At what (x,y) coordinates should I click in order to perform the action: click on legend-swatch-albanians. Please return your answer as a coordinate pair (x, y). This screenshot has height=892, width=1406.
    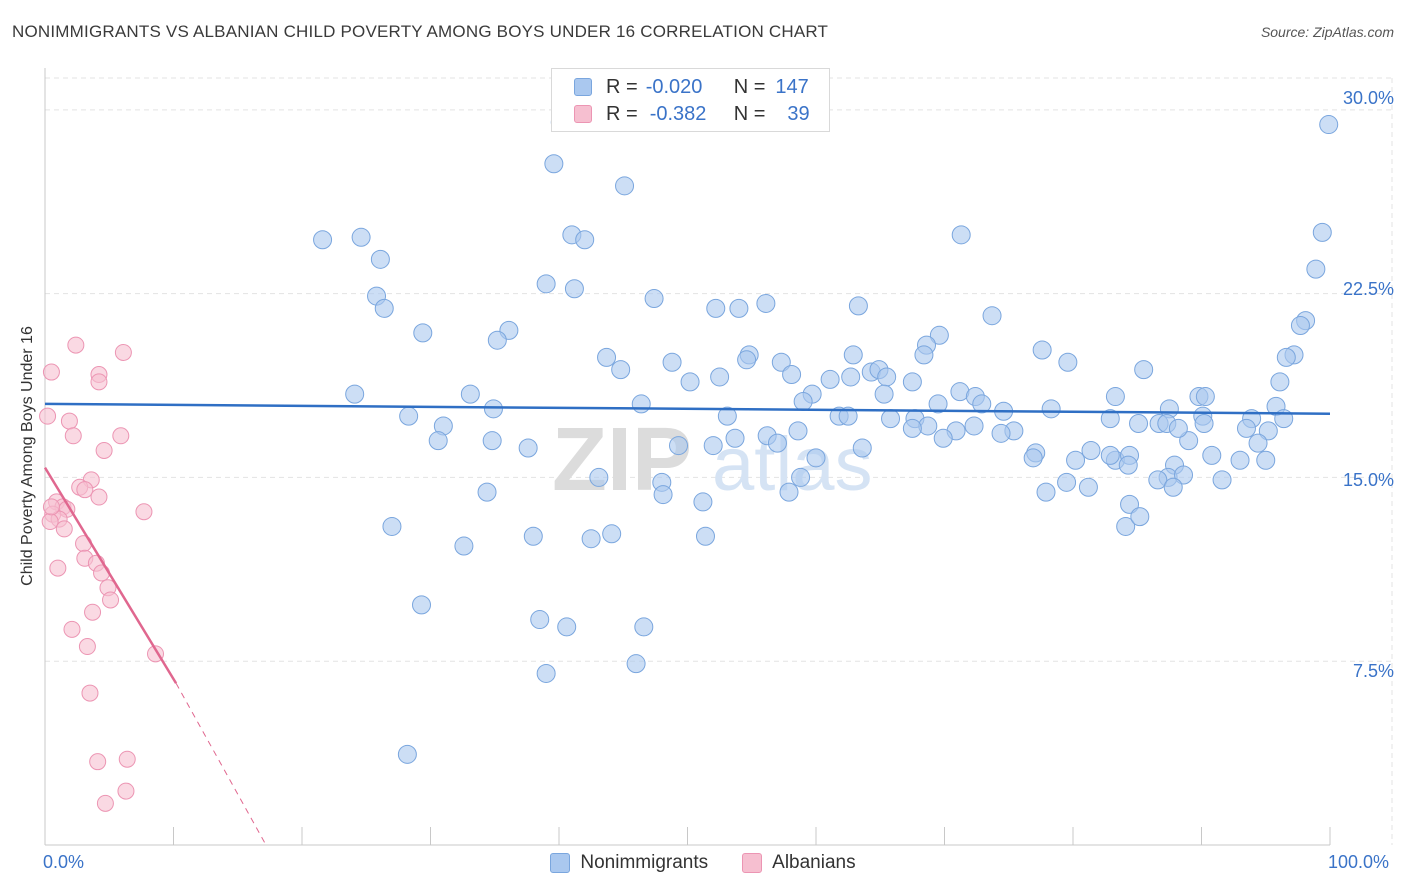
    Looking at the image, I should click on (752, 863).